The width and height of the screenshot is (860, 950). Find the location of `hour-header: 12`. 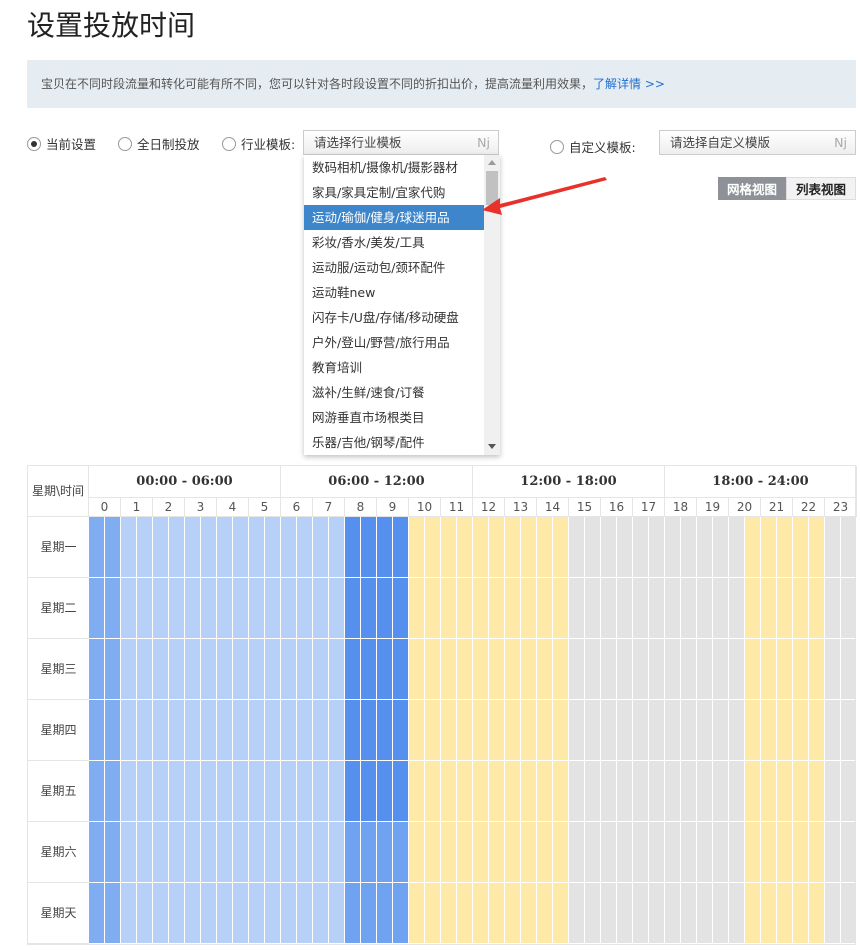

hour-header: 12 is located at coordinates (489, 507).